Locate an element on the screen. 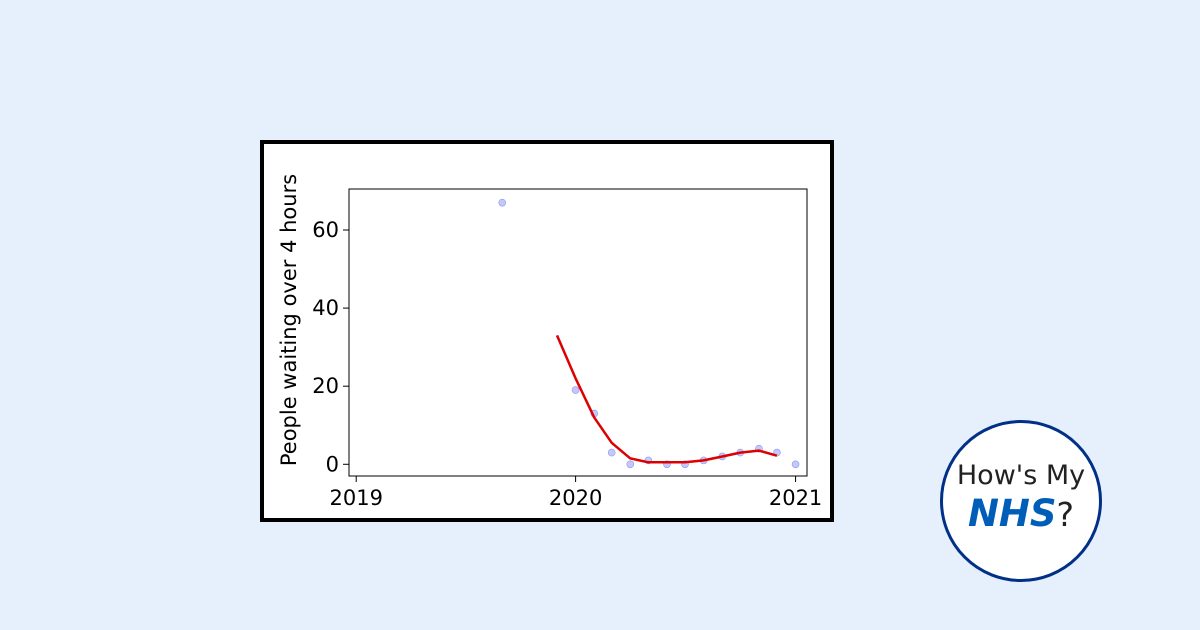  x-tick-label: 2020 is located at coordinates (575, 498).